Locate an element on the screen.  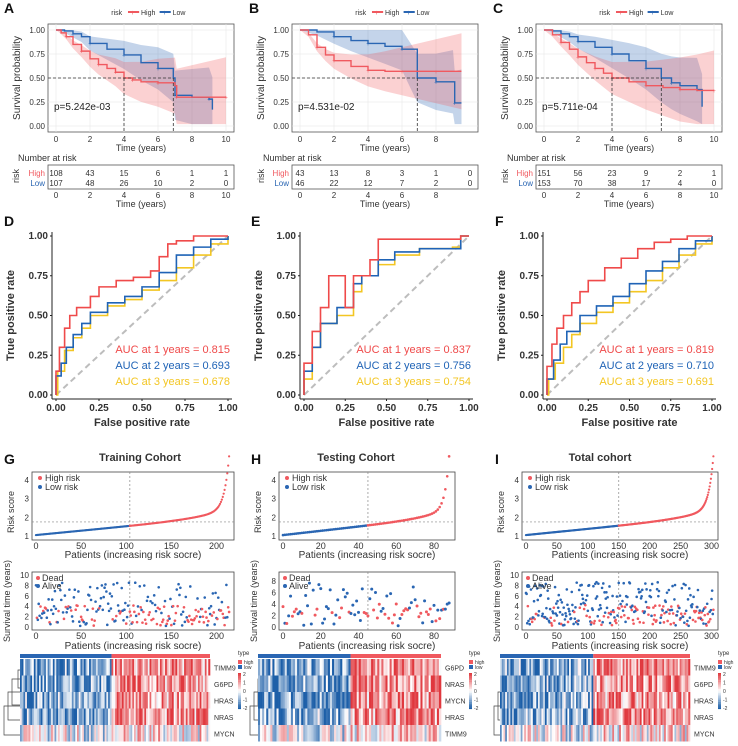
risk-ytick: 2 is located at coordinates (517, 517).